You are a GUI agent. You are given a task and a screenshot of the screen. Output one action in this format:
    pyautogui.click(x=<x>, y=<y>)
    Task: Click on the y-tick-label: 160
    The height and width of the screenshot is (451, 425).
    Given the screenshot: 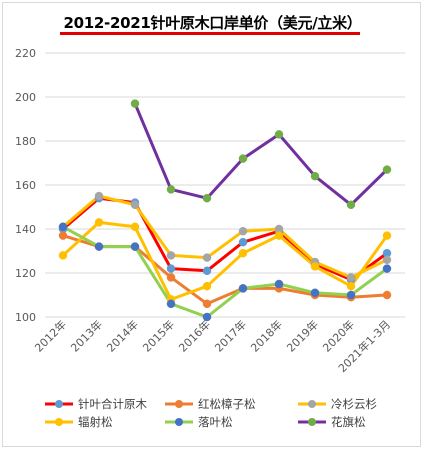 What is the action you would take?
    pyautogui.click(x=25, y=185)
    